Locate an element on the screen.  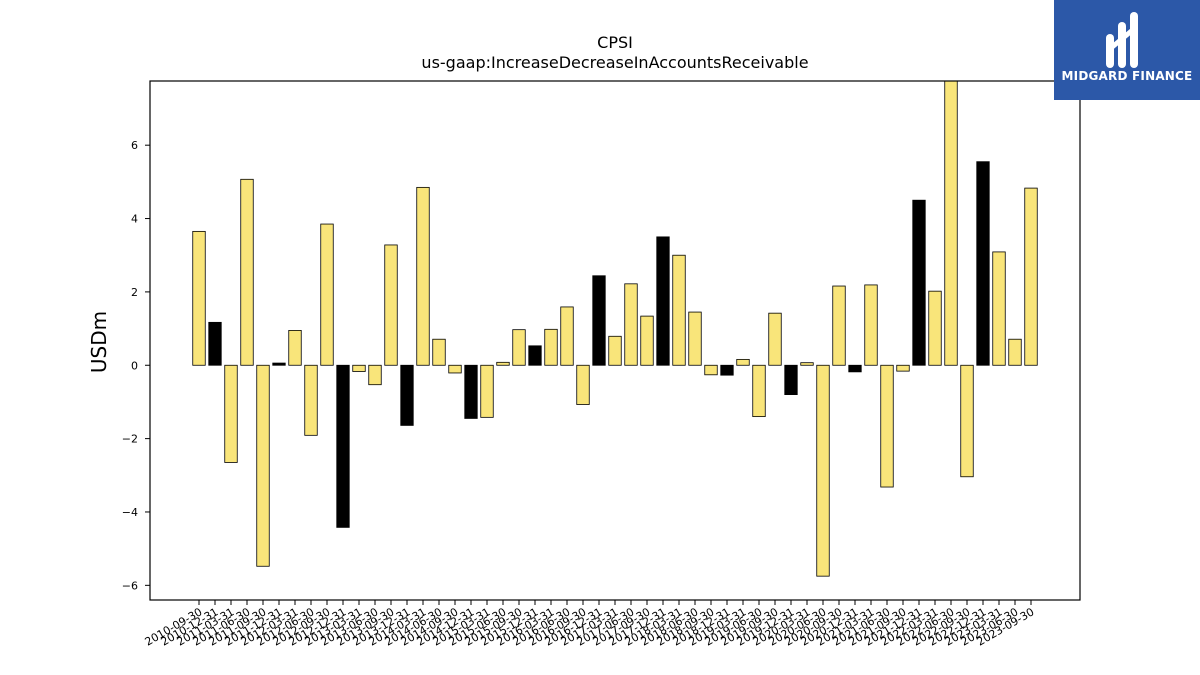
y-ticks-group: −6 −4 −2 0 2 4 6 is located at coordinates (136, 365).